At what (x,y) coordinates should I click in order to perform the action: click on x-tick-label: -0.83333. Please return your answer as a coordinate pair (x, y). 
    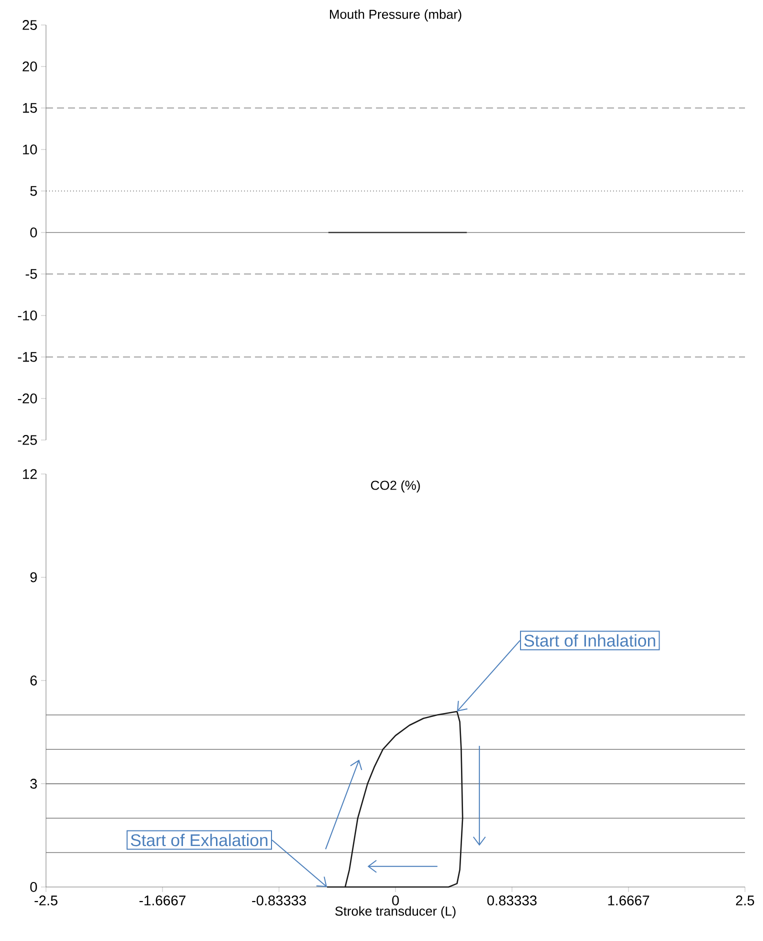
    Looking at the image, I should click on (279, 901).